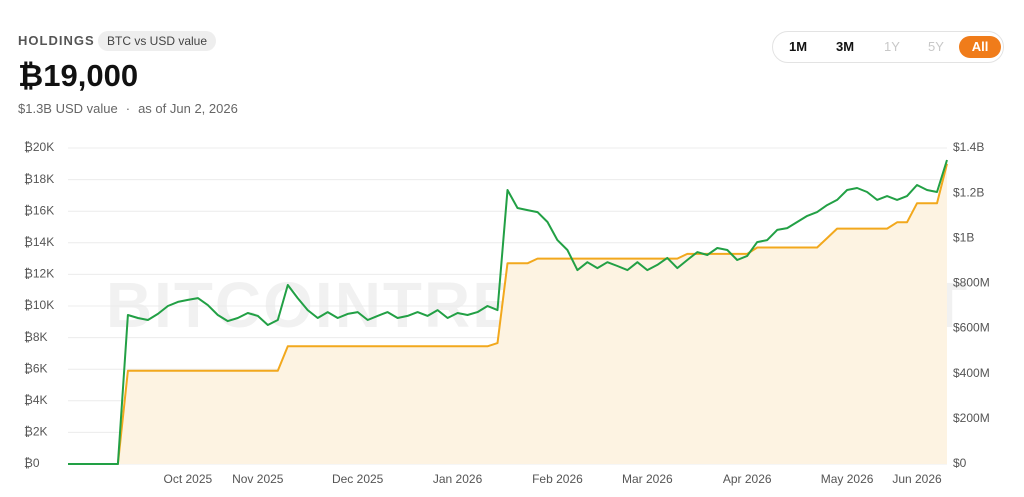  I want to click on range-selector: 1M 3M 1Y 5Y All, so click(888, 47).